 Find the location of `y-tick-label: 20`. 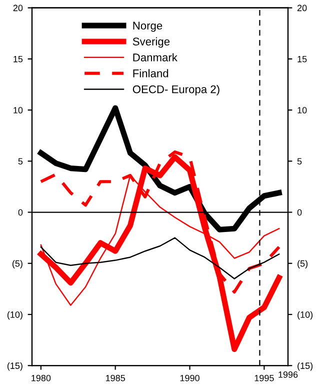

y-tick-label: 20 is located at coordinates (18, 8).